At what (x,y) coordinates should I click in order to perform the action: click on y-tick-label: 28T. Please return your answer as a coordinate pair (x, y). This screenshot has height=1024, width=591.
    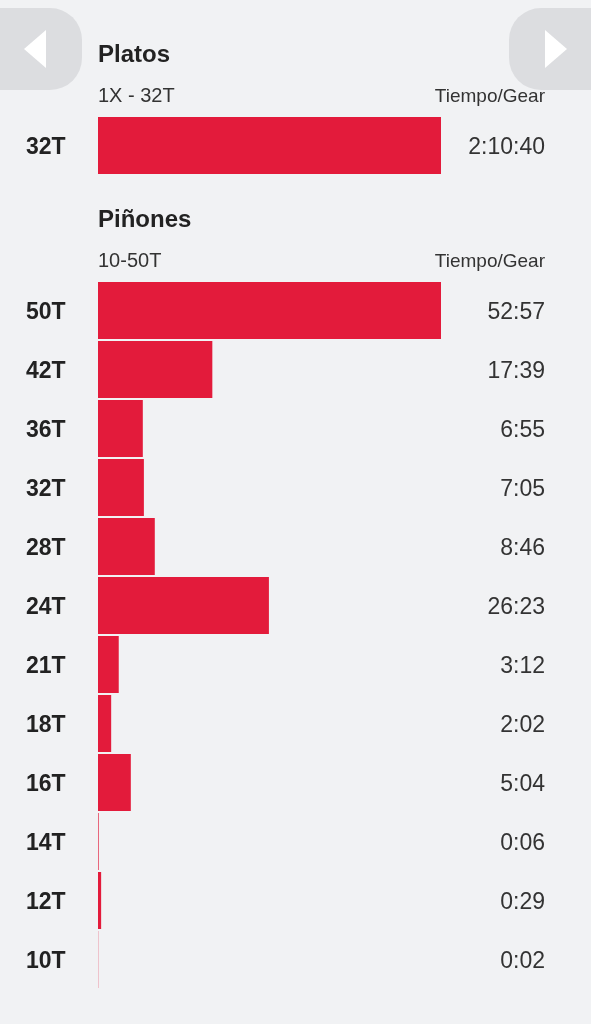
    Looking at the image, I should click on (46, 546).